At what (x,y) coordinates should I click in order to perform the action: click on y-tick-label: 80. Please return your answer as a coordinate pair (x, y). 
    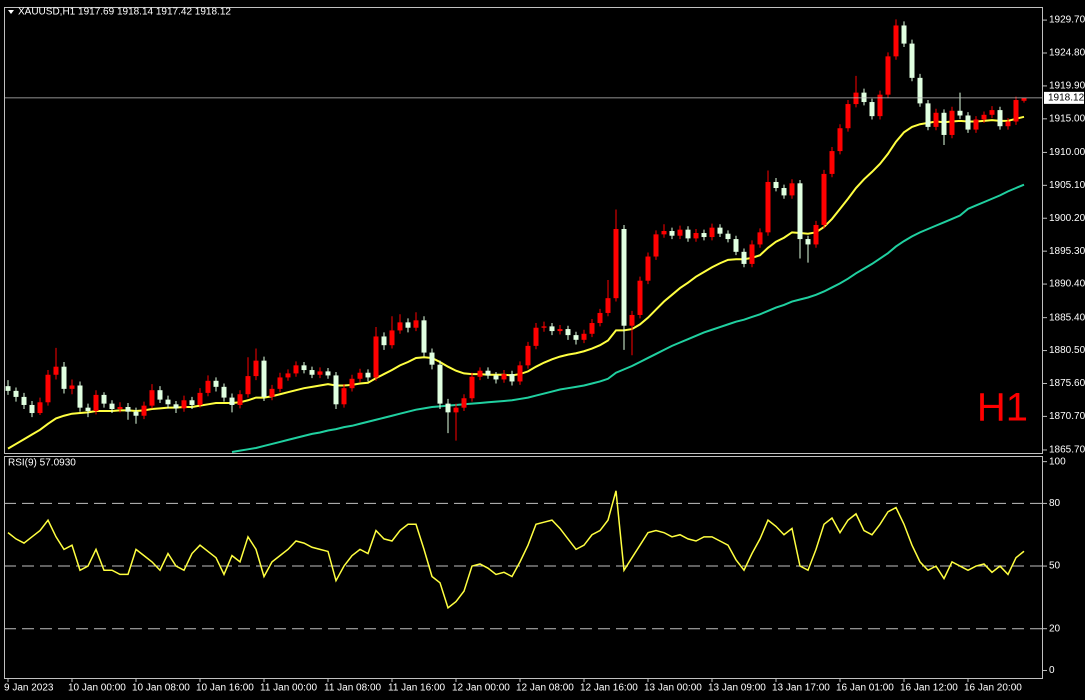
    Looking at the image, I should click on (1055, 503).